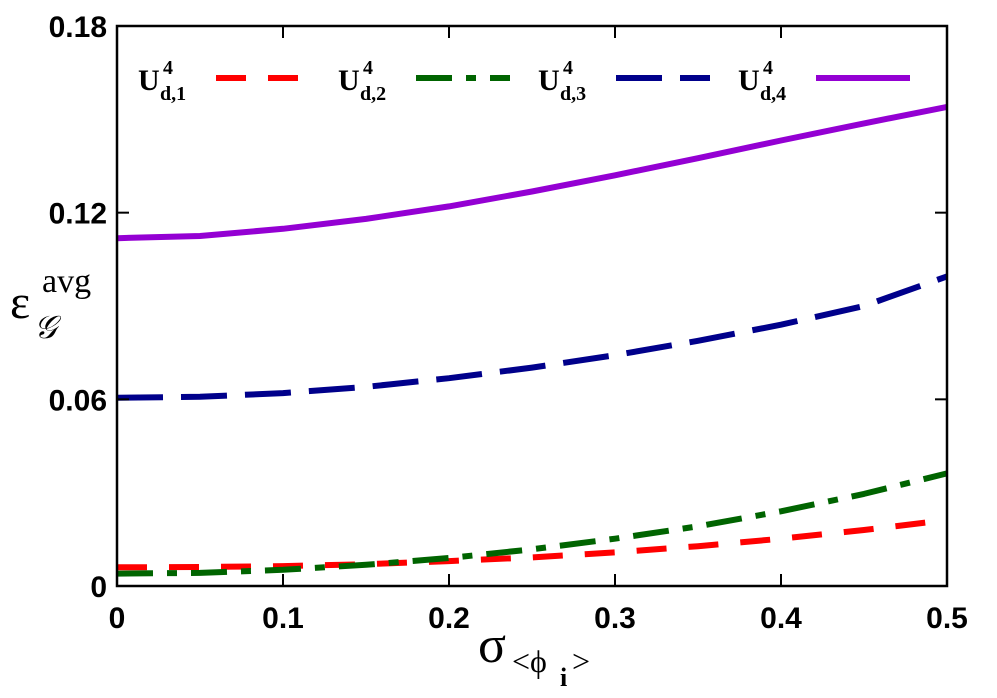  Describe the element at coordinates (615, 618) in the screenshot. I see `x-tick-label: 0.3` at that location.